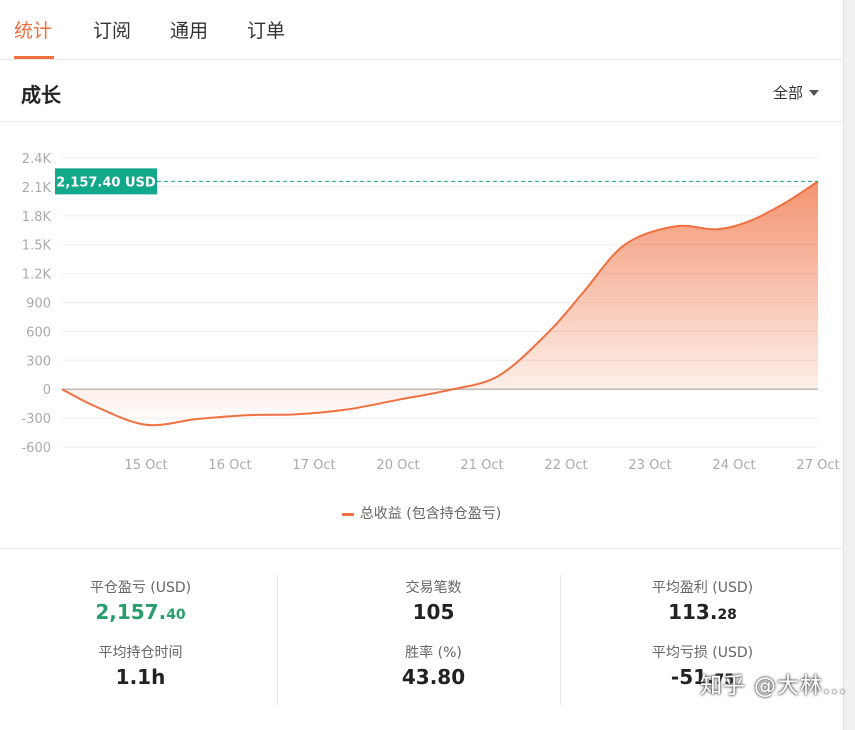 The height and width of the screenshot is (730, 855). I want to click on period-filter-dropdown: 全部, so click(796, 92).